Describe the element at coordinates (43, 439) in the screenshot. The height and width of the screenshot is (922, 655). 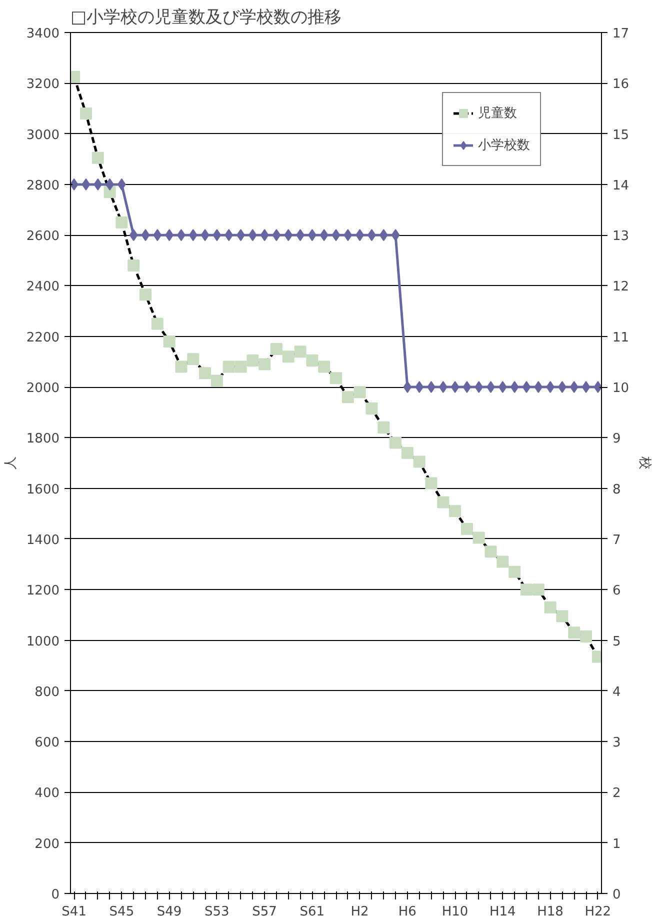
I see `y-tick-label: 1800` at that location.